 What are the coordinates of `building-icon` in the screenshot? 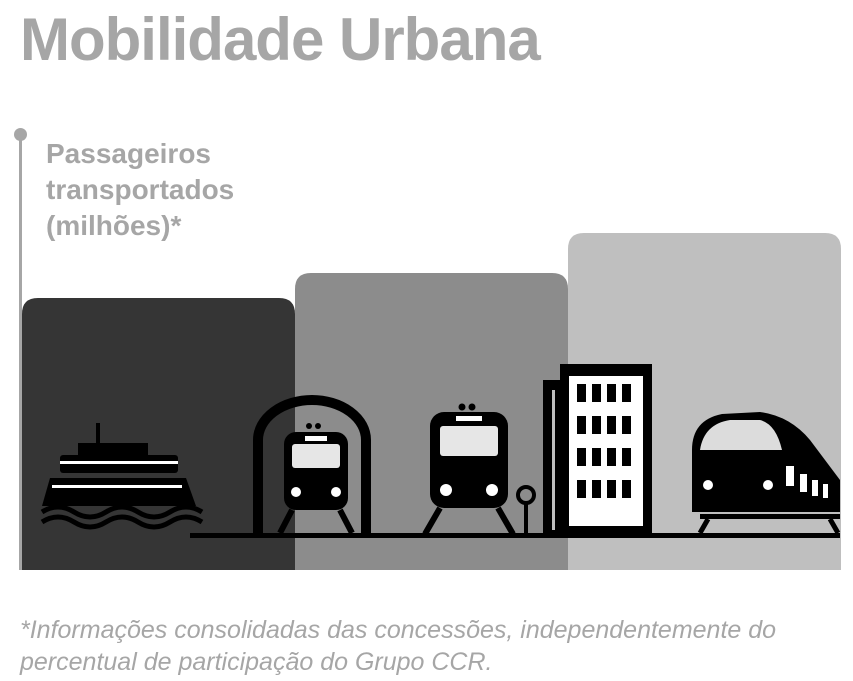 It's located at (597, 448).